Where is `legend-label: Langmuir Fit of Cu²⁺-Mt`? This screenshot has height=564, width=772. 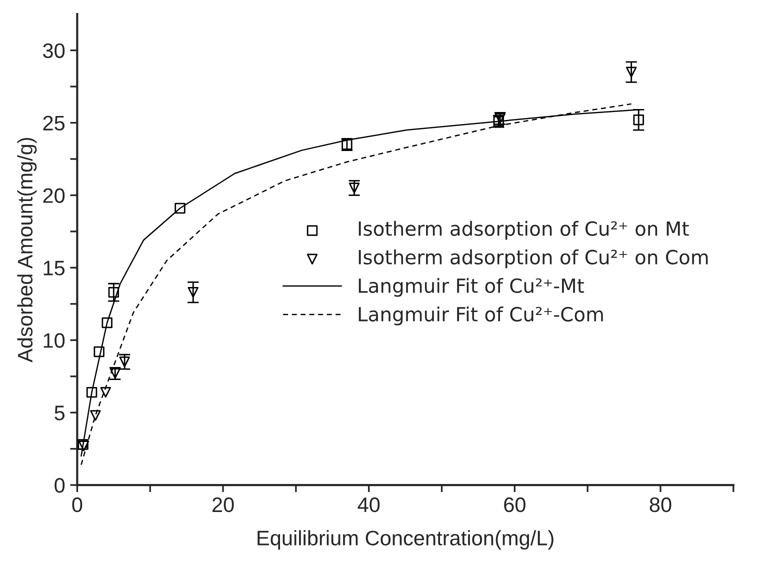
legend-label: Langmuir Fit of Cu²⁺-Mt is located at coordinates (471, 287).